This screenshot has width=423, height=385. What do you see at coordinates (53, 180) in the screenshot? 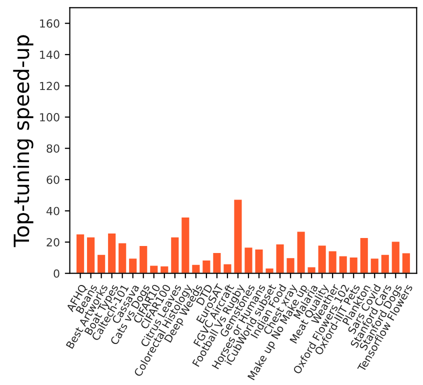
I see `y-tick-label: 60` at bounding box center [53, 180].